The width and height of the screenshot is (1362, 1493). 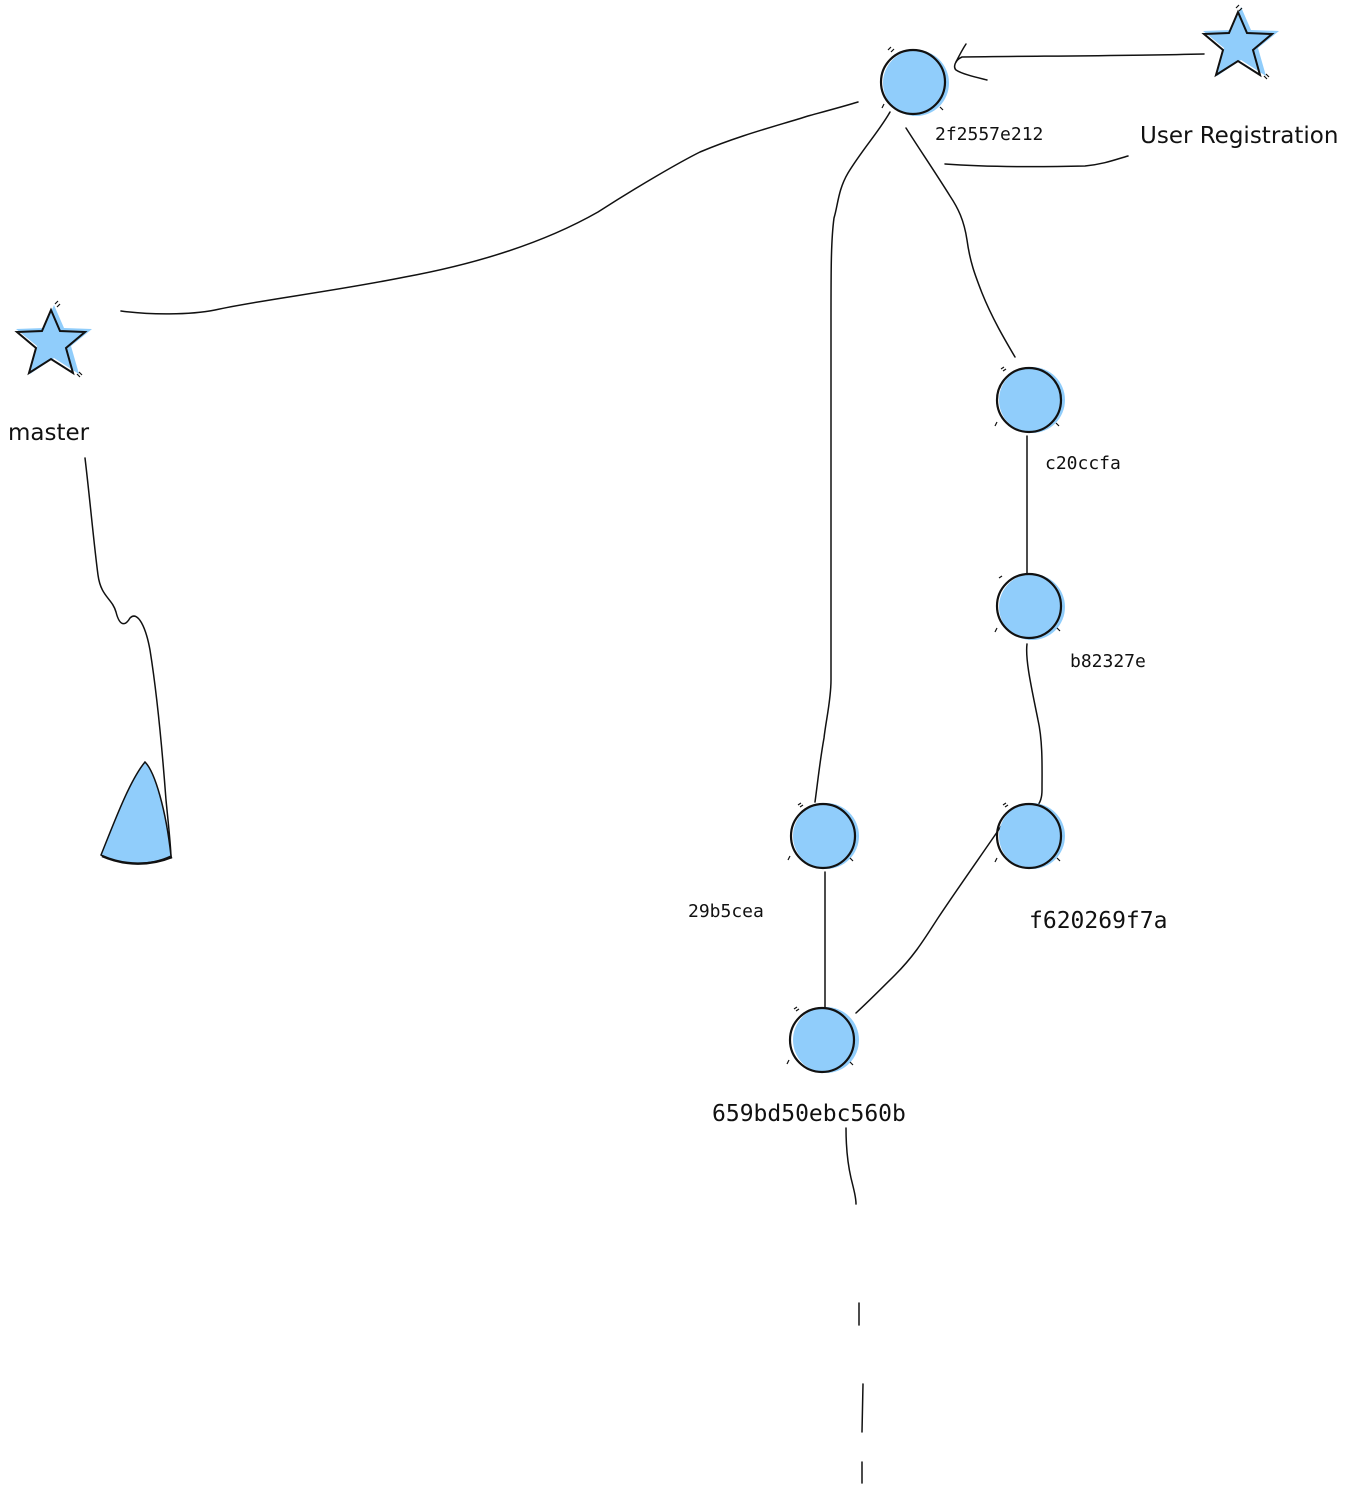 I want to click on edge-top-tick, so click(x=961, y=53).